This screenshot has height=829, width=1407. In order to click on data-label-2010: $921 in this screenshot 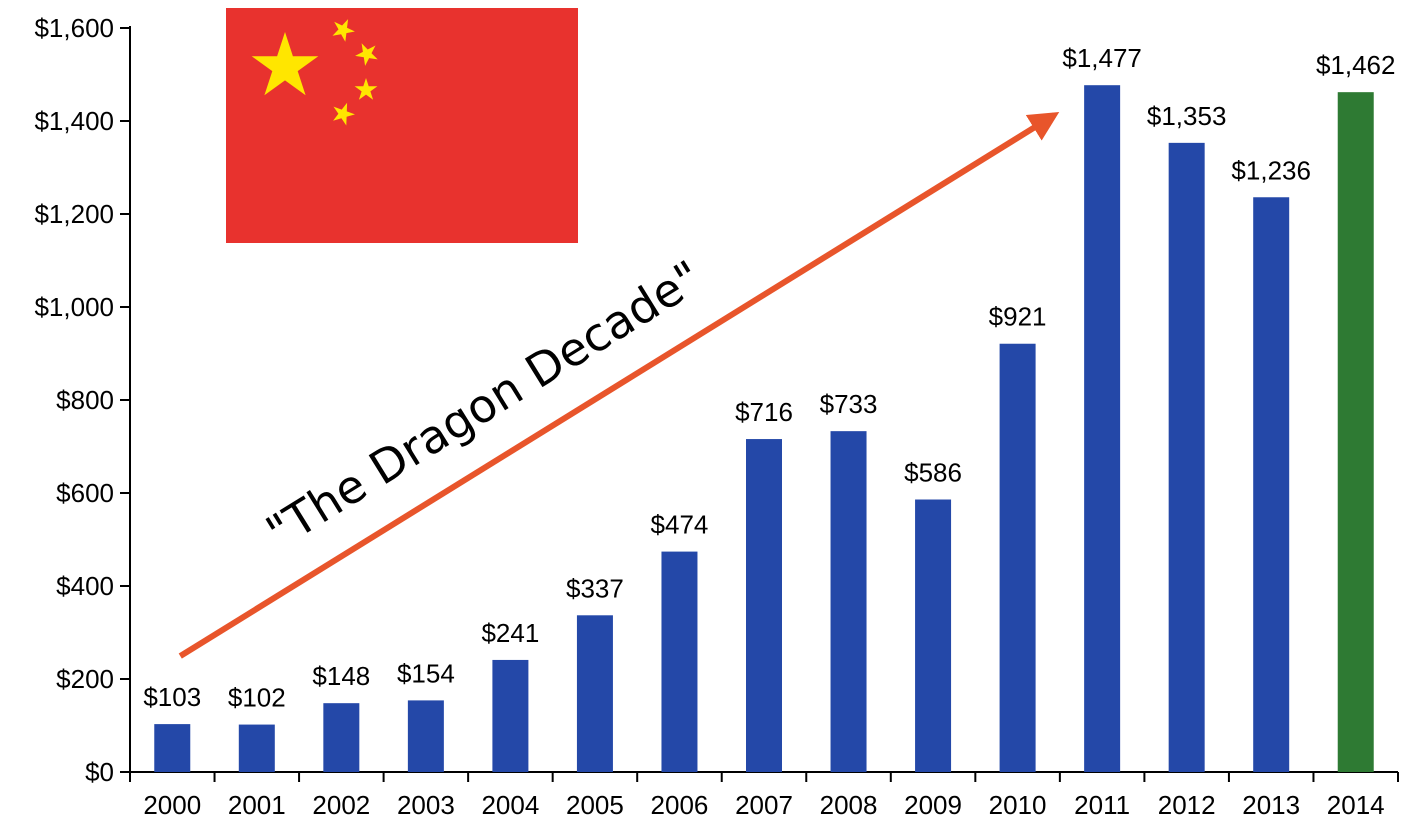, I will do `click(1018, 317)`.